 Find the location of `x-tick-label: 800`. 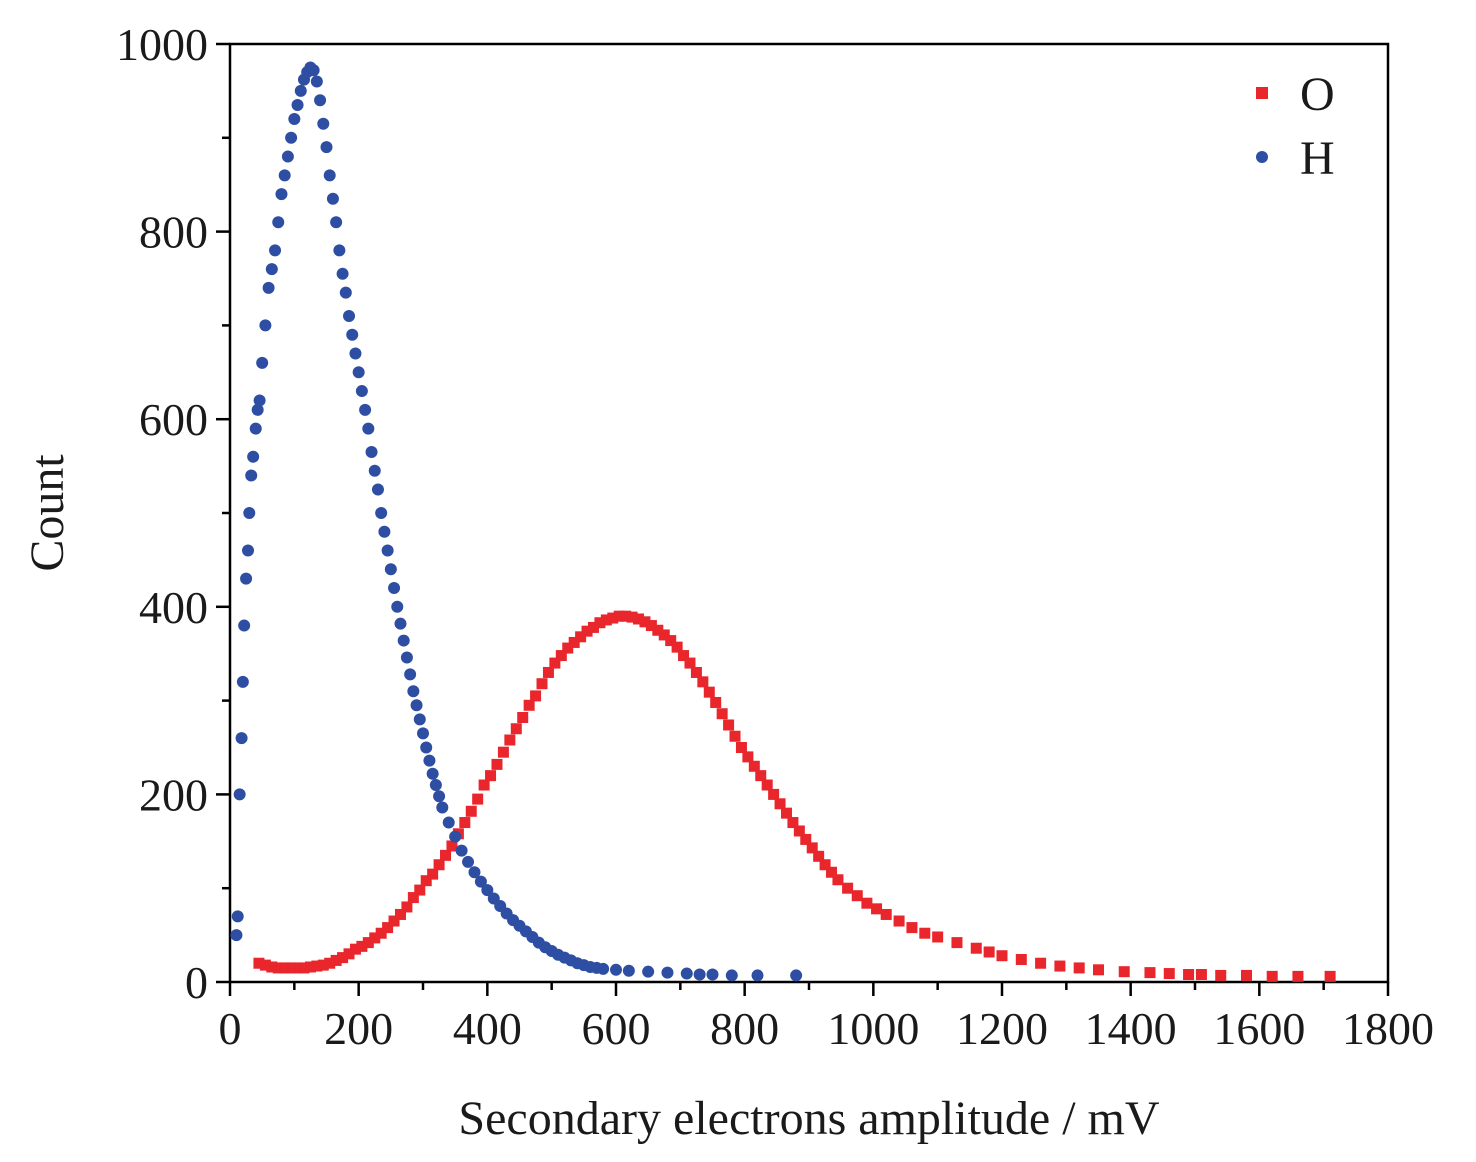

x-tick-label: 800 is located at coordinates (744, 1028).